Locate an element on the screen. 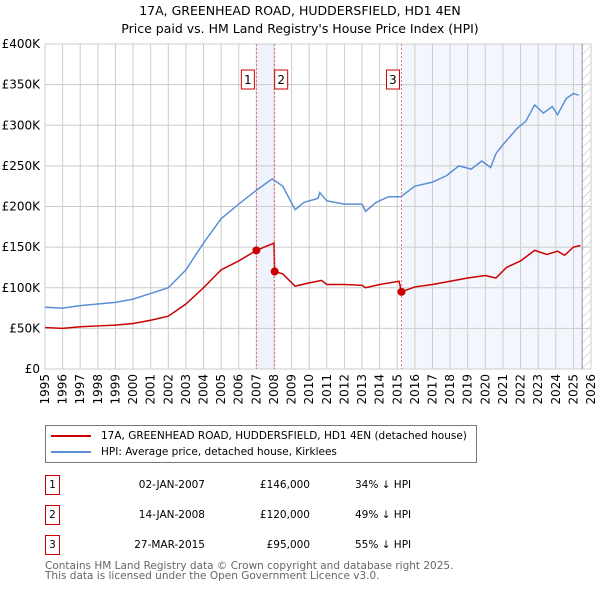 The height and width of the screenshot is (590, 600). sale-badge: 1 is located at coordinates (52, 485).